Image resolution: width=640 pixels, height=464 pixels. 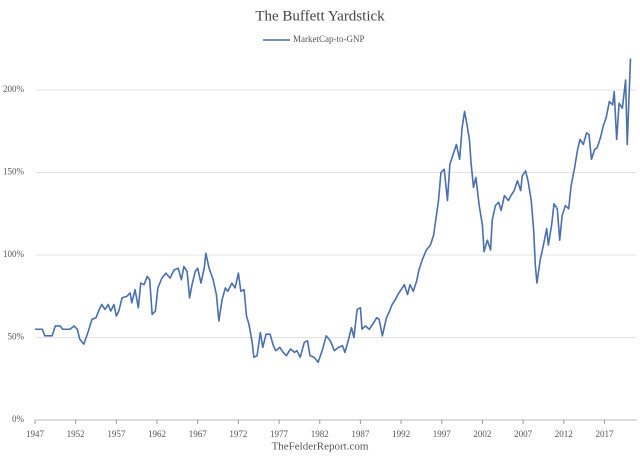 What do you see at coordinates (401, 434) in the screenshot?
I see `x-tick-label: 1992` at bounding box center [401, 434].